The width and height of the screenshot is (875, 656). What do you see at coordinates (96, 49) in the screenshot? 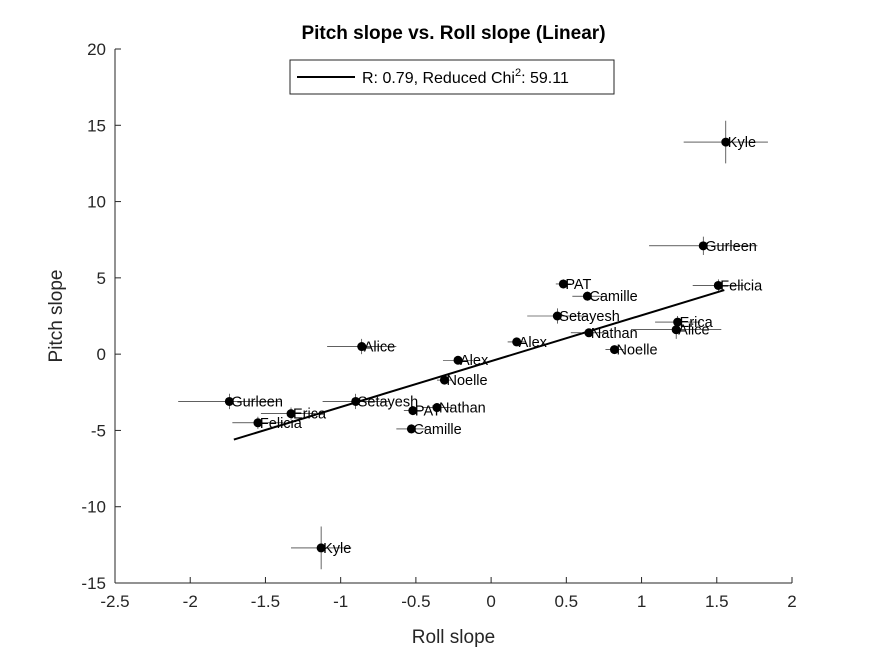
I see `y-tick-label: 20` at bounding box center [96, 49].